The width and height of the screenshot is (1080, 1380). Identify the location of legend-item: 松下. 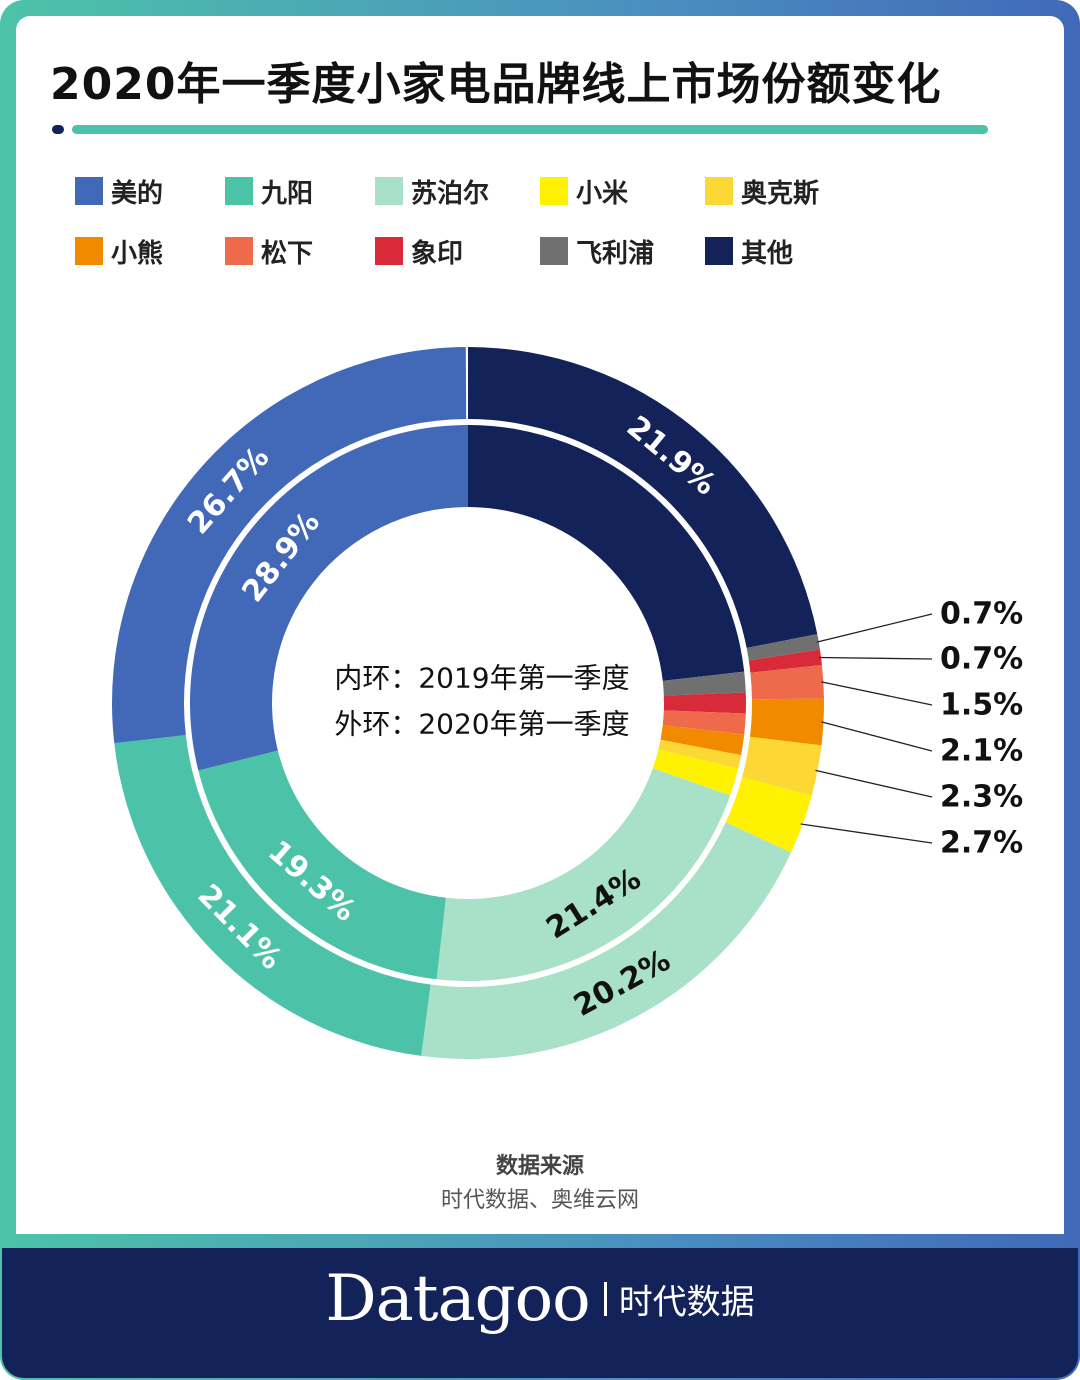
(300, 252).